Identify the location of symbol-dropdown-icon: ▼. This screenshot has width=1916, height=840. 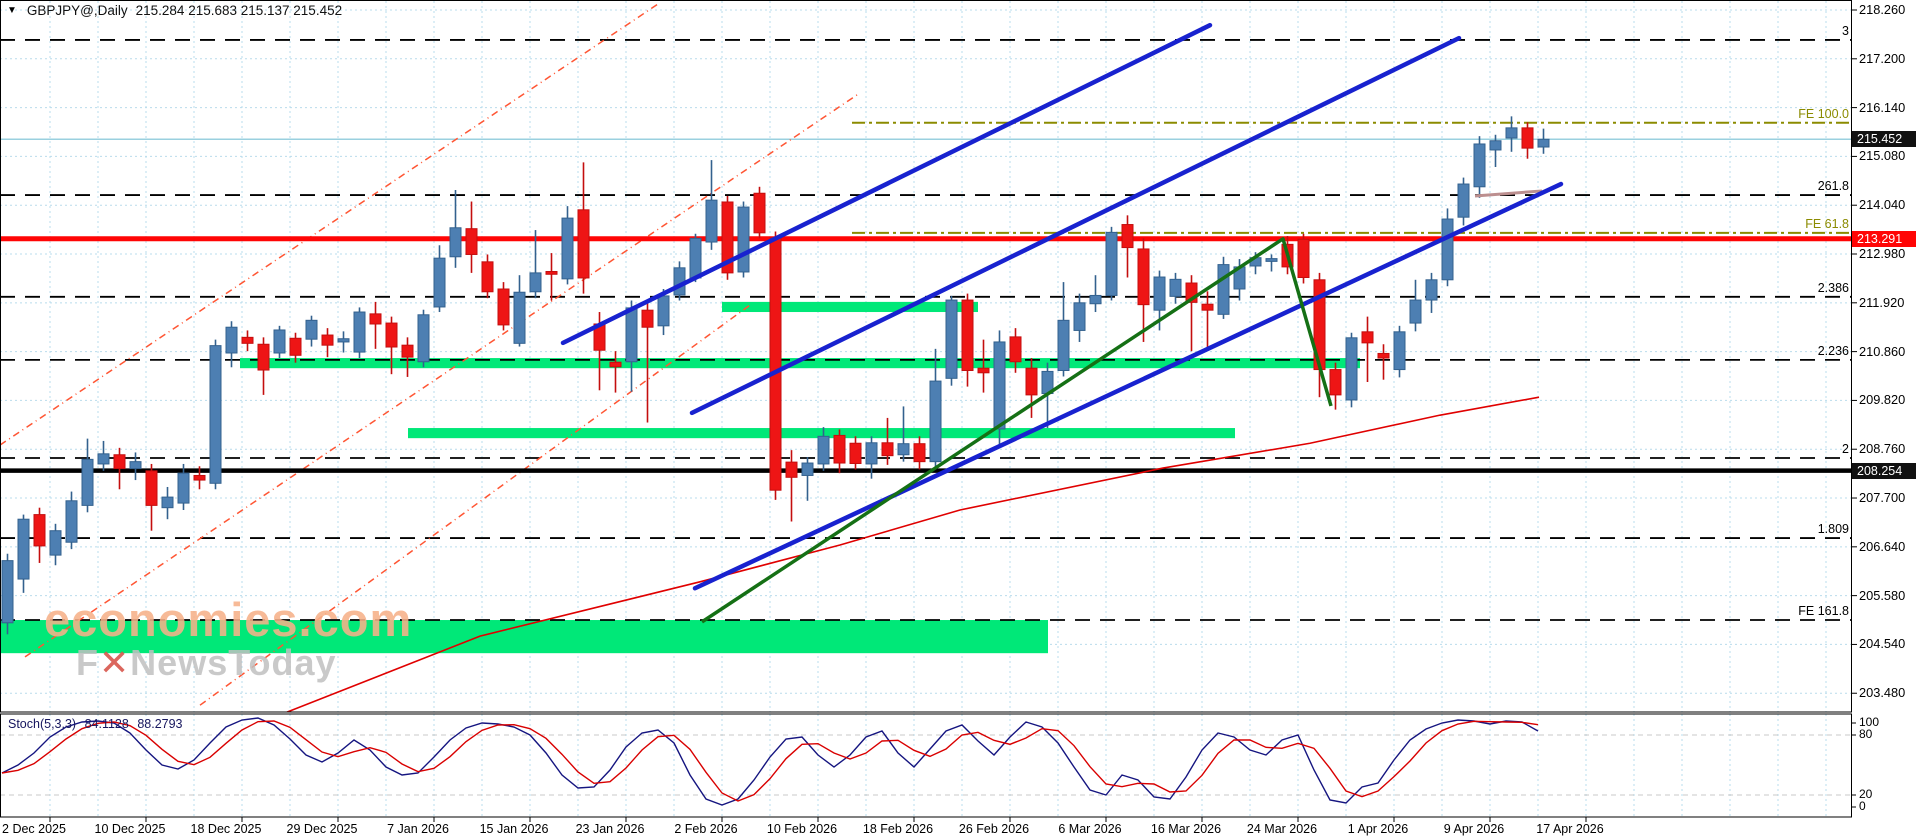
(12, 10).